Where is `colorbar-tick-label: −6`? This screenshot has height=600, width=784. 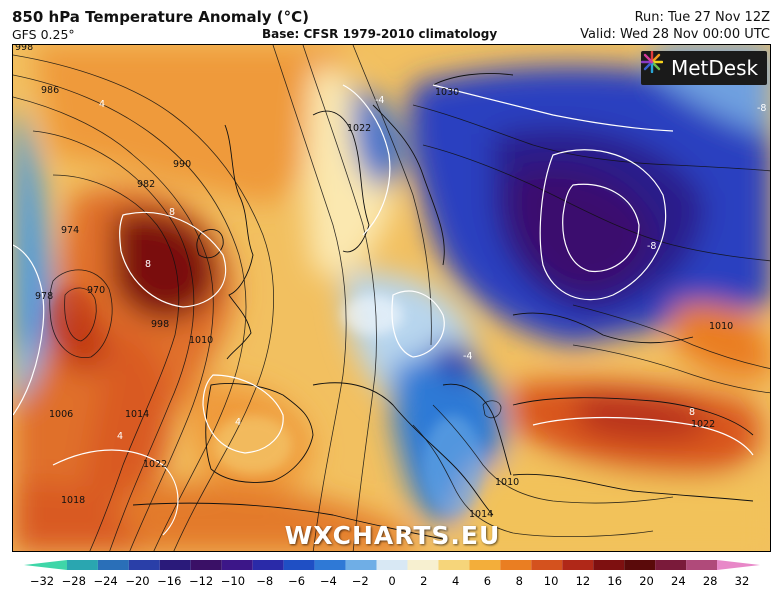 colorbar-tick-label: −6 is located at coordinates (297, 581).